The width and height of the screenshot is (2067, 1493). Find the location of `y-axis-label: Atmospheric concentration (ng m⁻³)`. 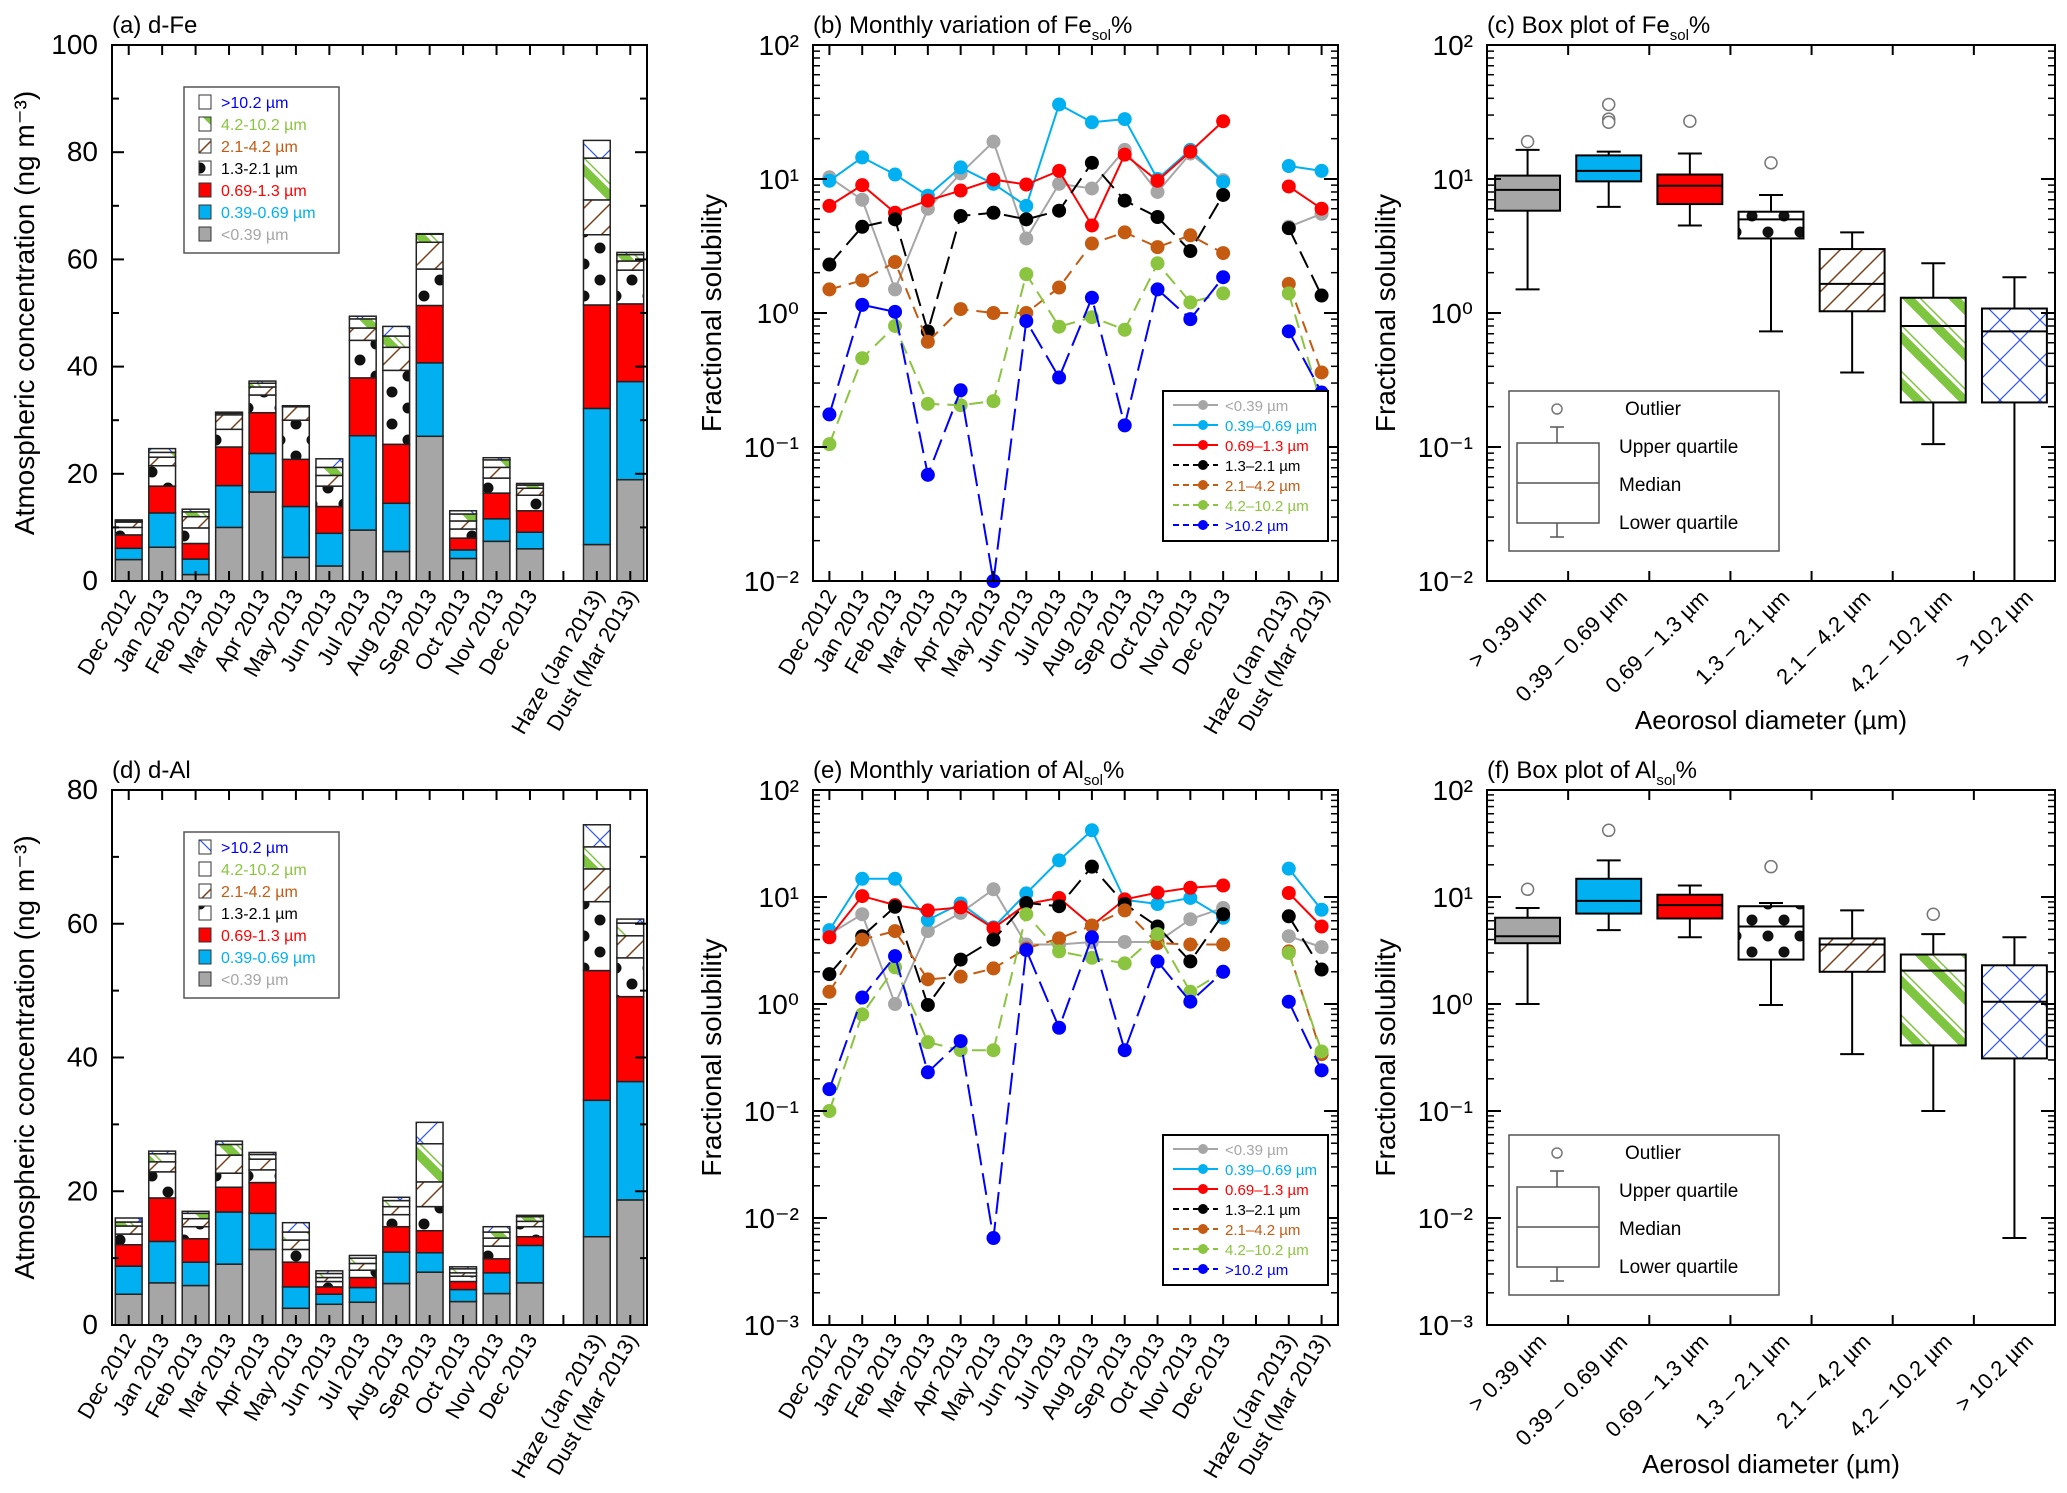

y-axis-label: Atmospheric concentration (ng m⁻³) is located at coordinates (24, 1057).